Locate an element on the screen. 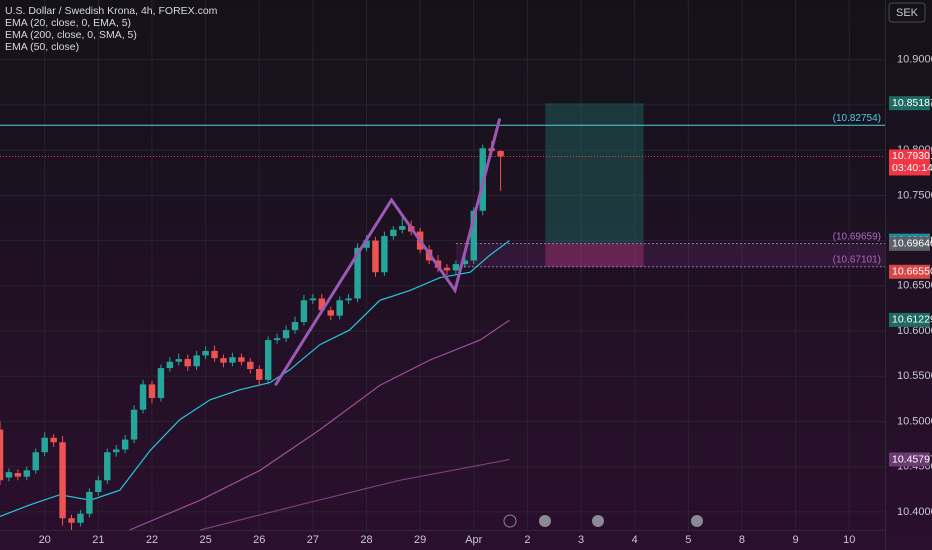 Image resolution: width=932 pixels, height=550 pixels. y-tick-label: 10.60000 is located at coordinates (914, 331).